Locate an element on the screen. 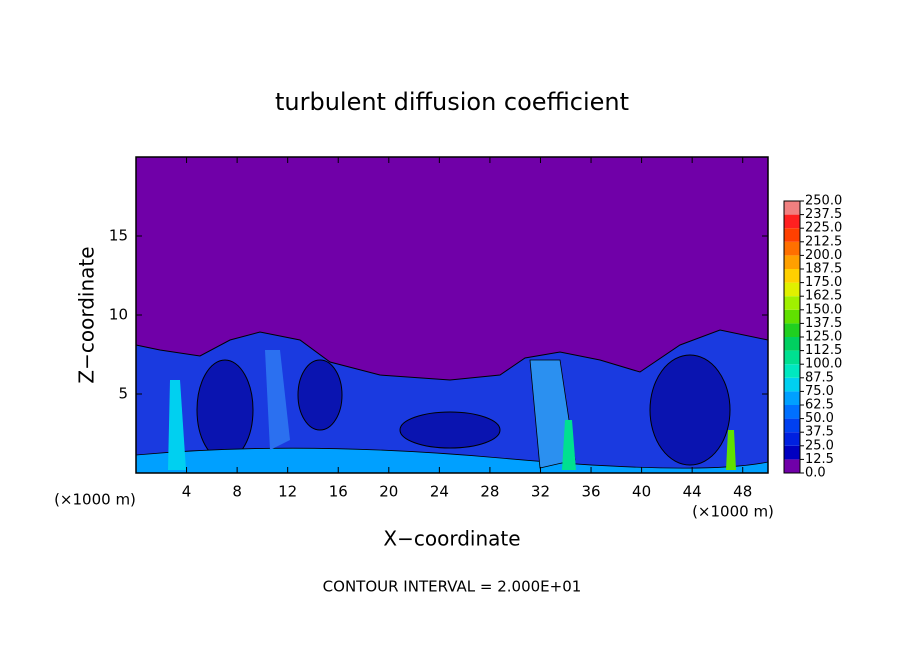  x-tick-label: 24 is located at coordinates (439, 492).